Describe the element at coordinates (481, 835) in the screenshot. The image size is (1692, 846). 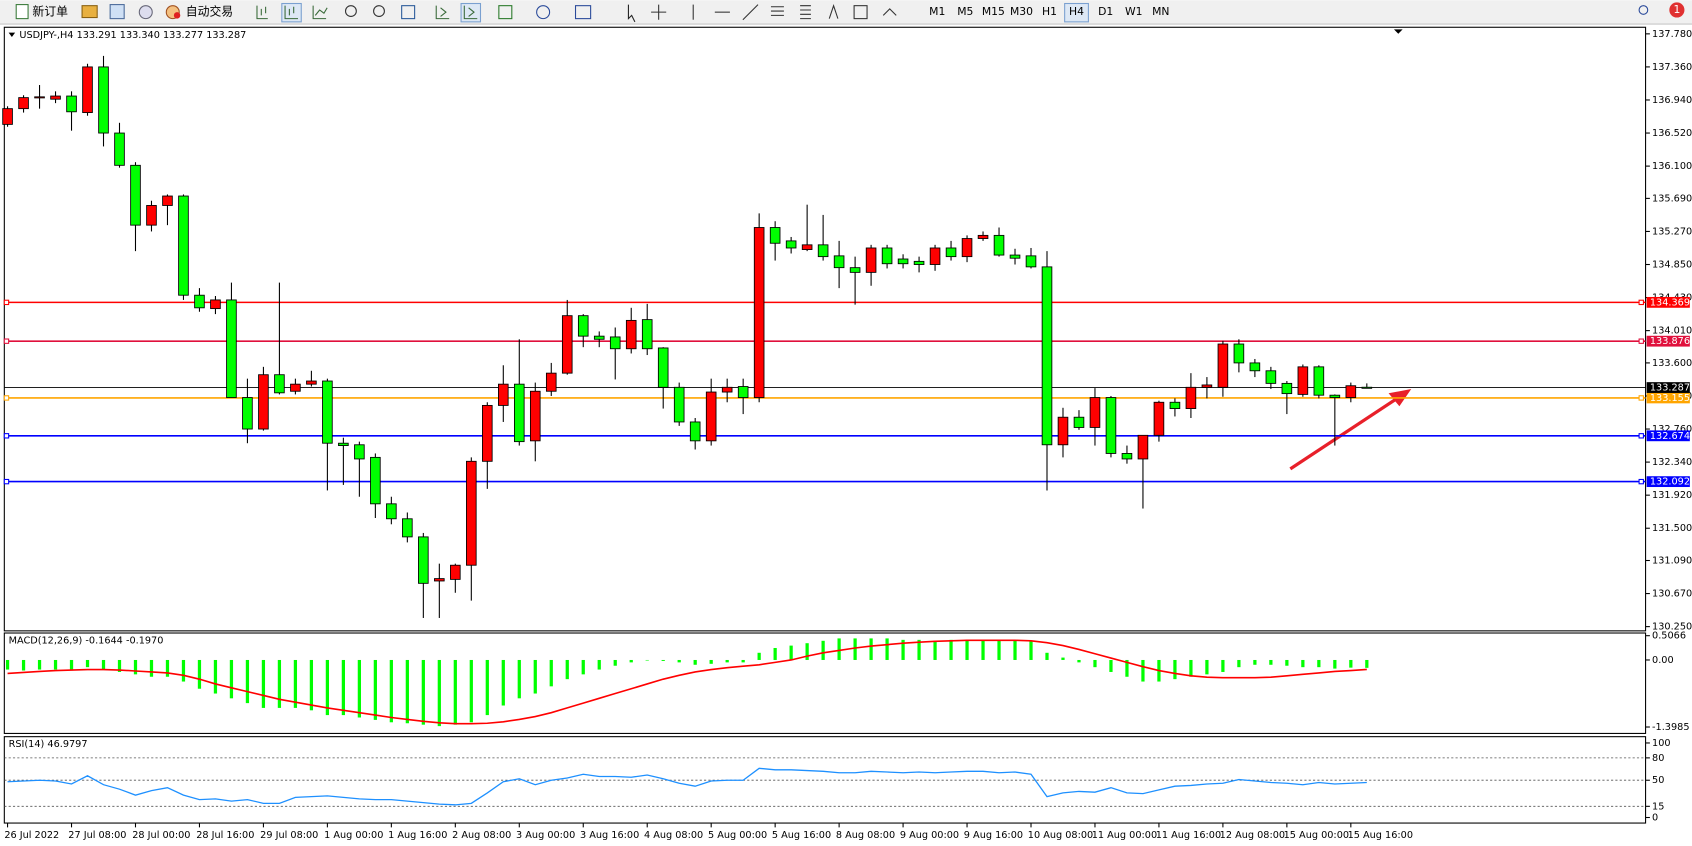
I see `x-tick-label: 2 Aug 08:00` at that location.